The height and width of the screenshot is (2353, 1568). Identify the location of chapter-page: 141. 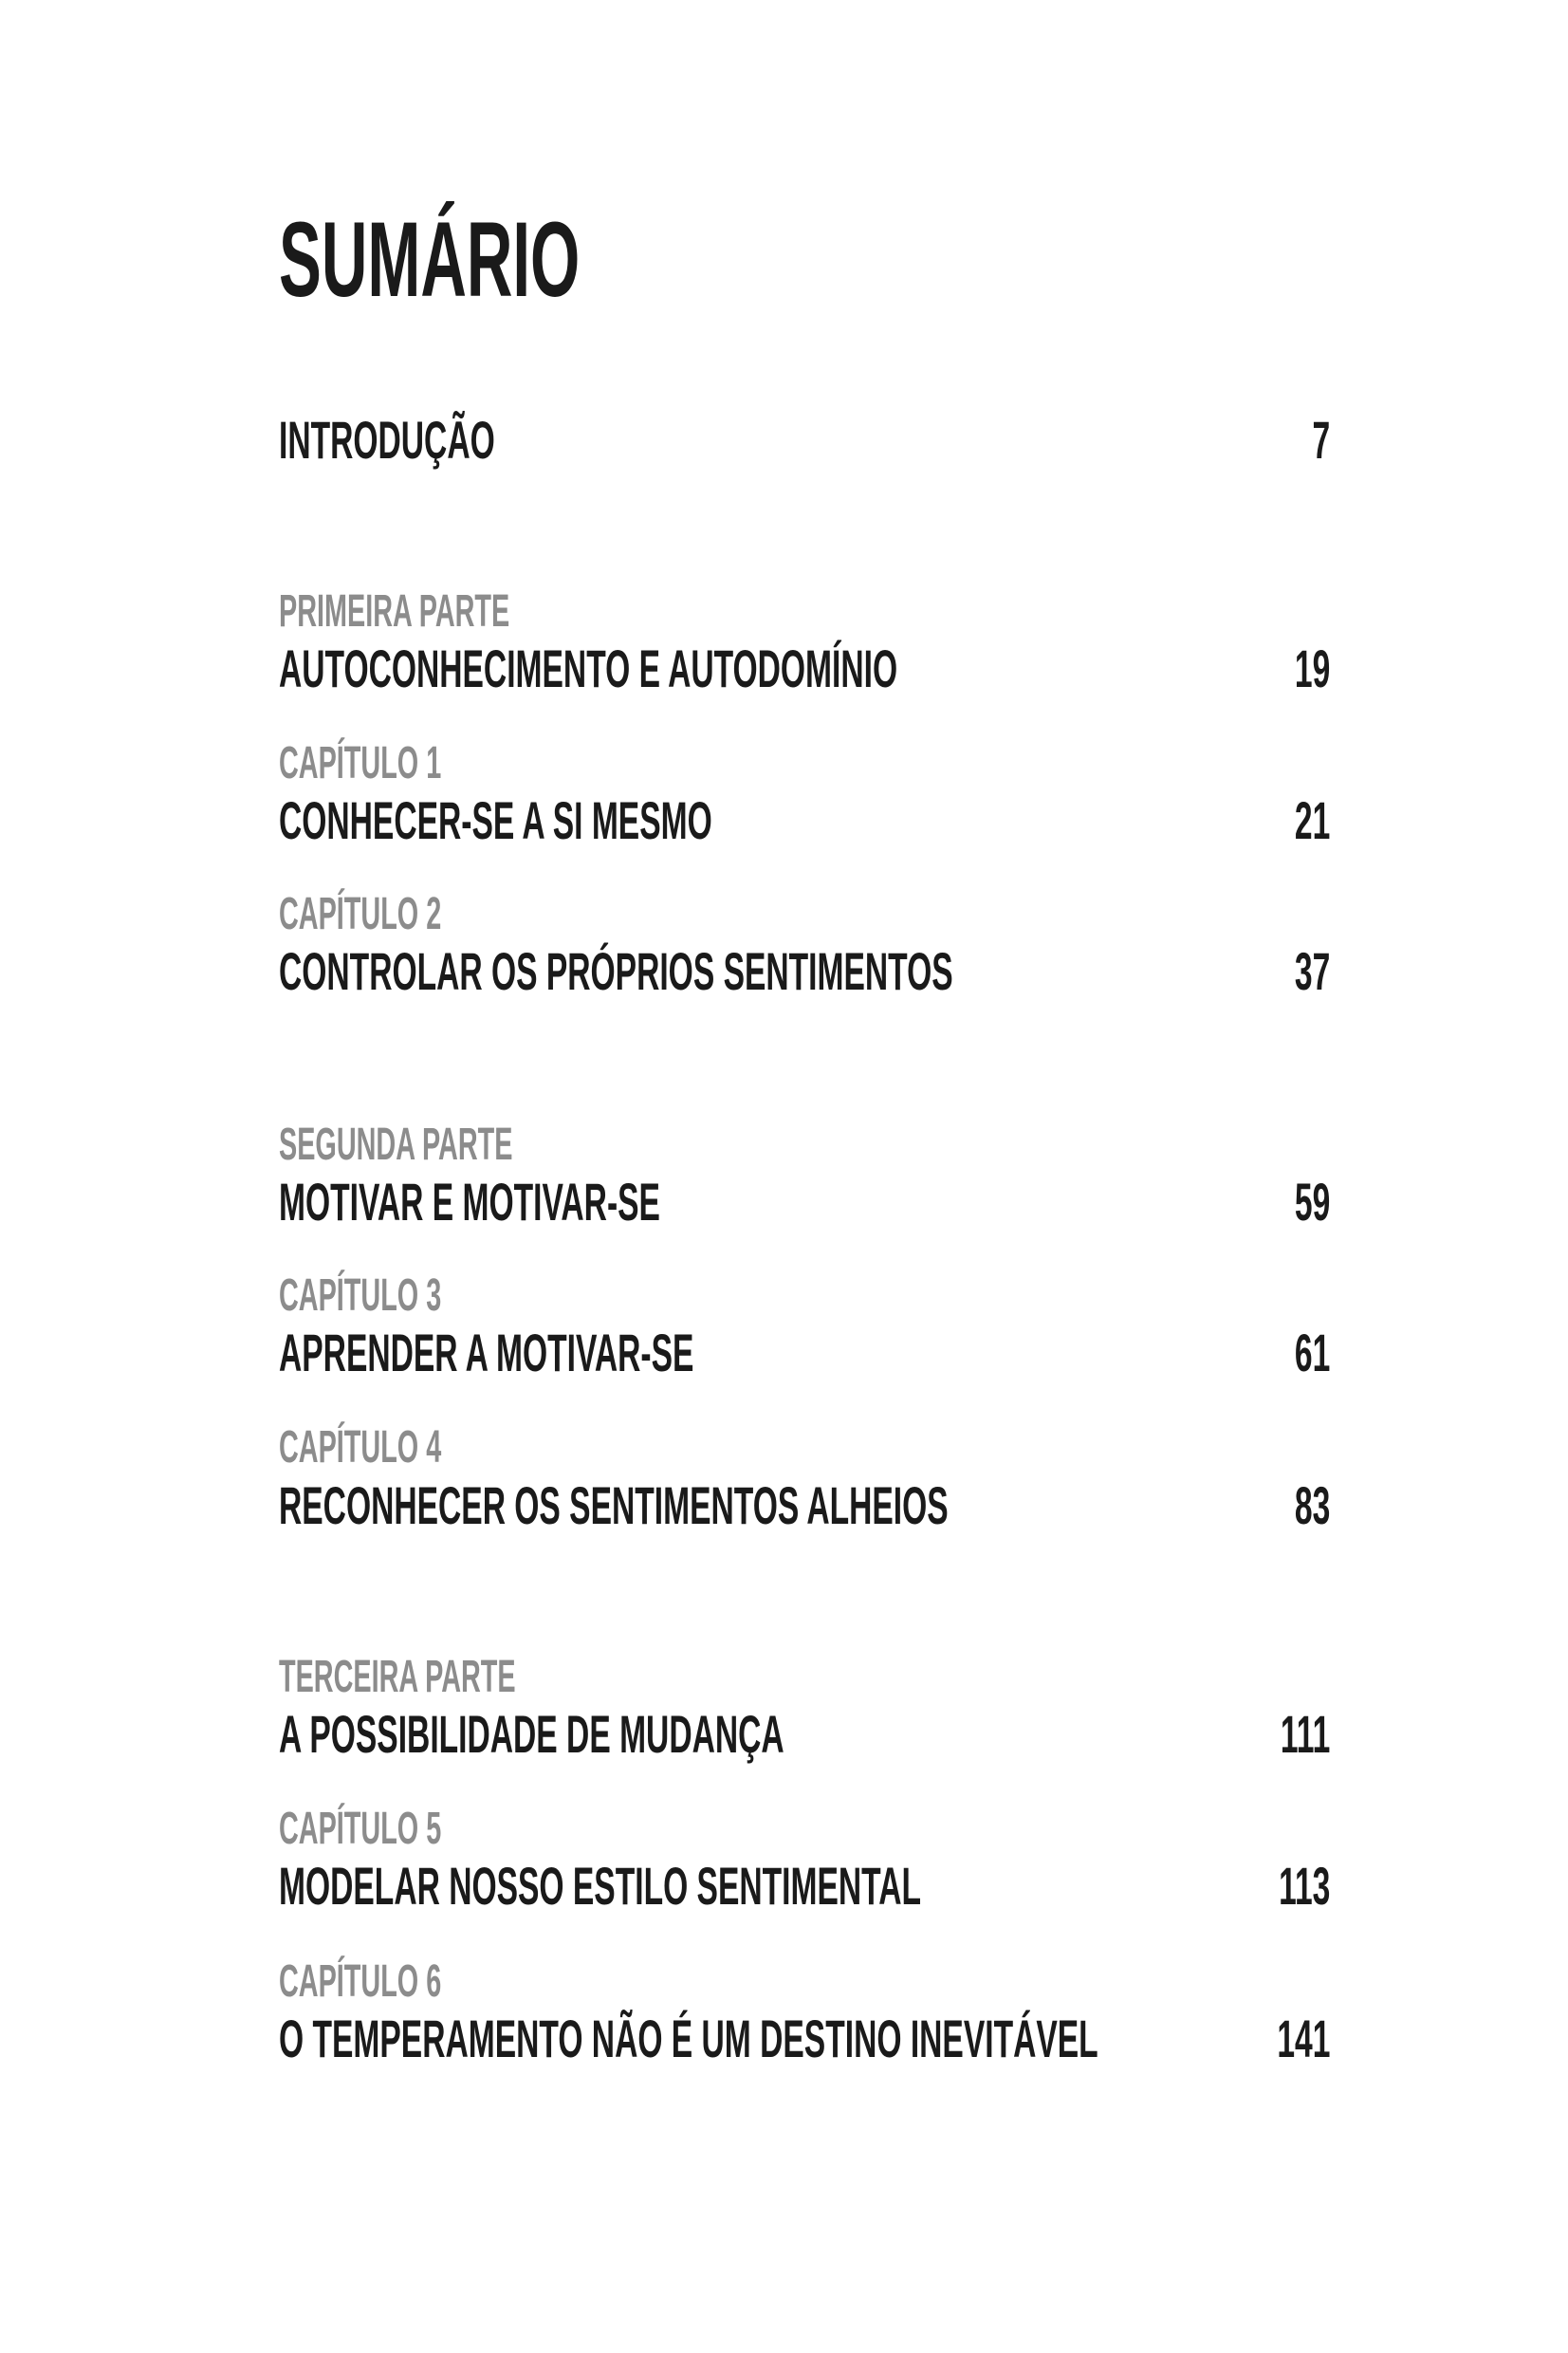
(1303, 2038).